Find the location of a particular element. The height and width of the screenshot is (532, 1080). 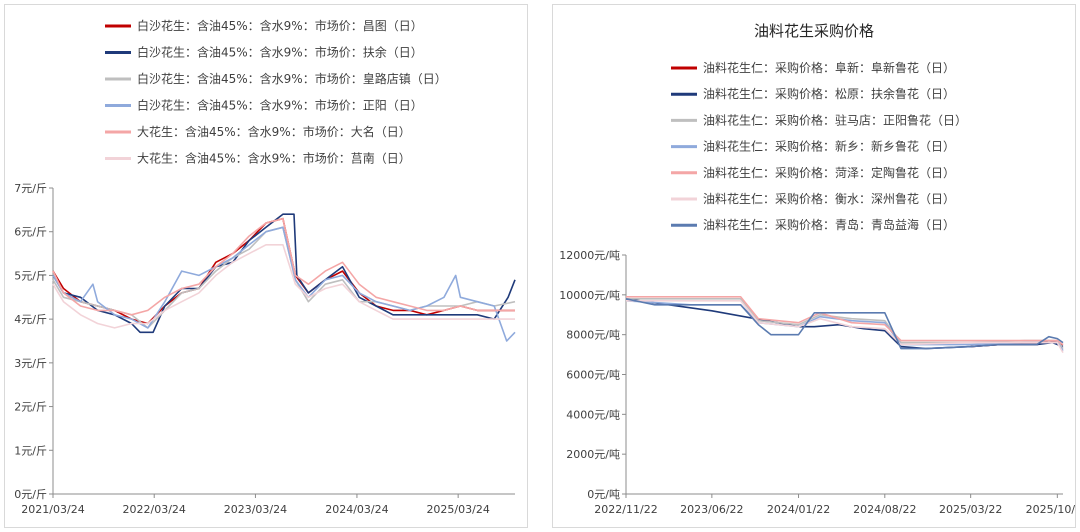

left-x-tick-label: 2022/03/24 is located at coordinates (154, 509).